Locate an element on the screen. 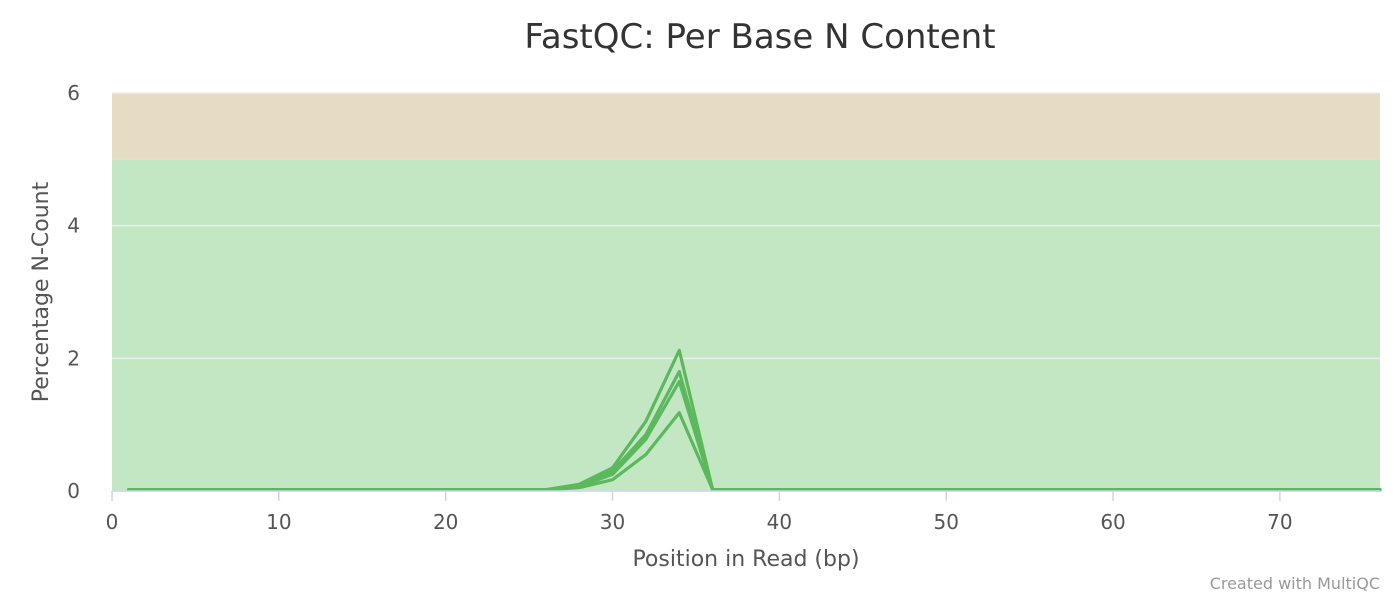 Image resolution: width=1400 pixels, height=600 pixels. x-tick-label: 0 is located at coordinates (112, 522).